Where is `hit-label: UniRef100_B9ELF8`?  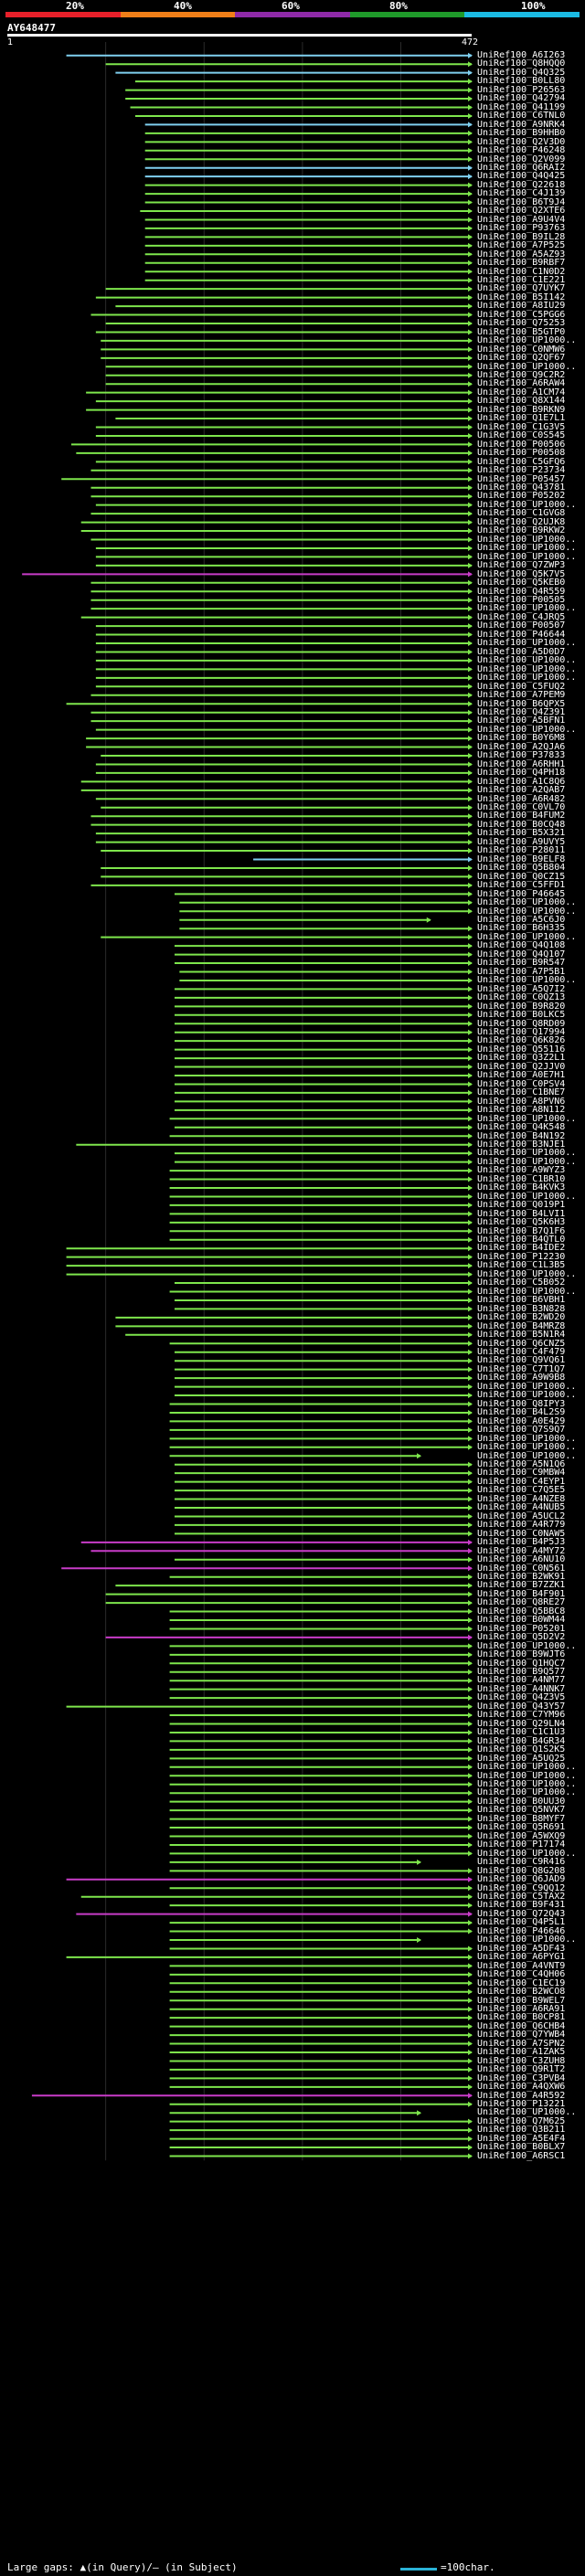 hit-label: UniRef100_B9ELF8 is located at coordinates (521, 858).